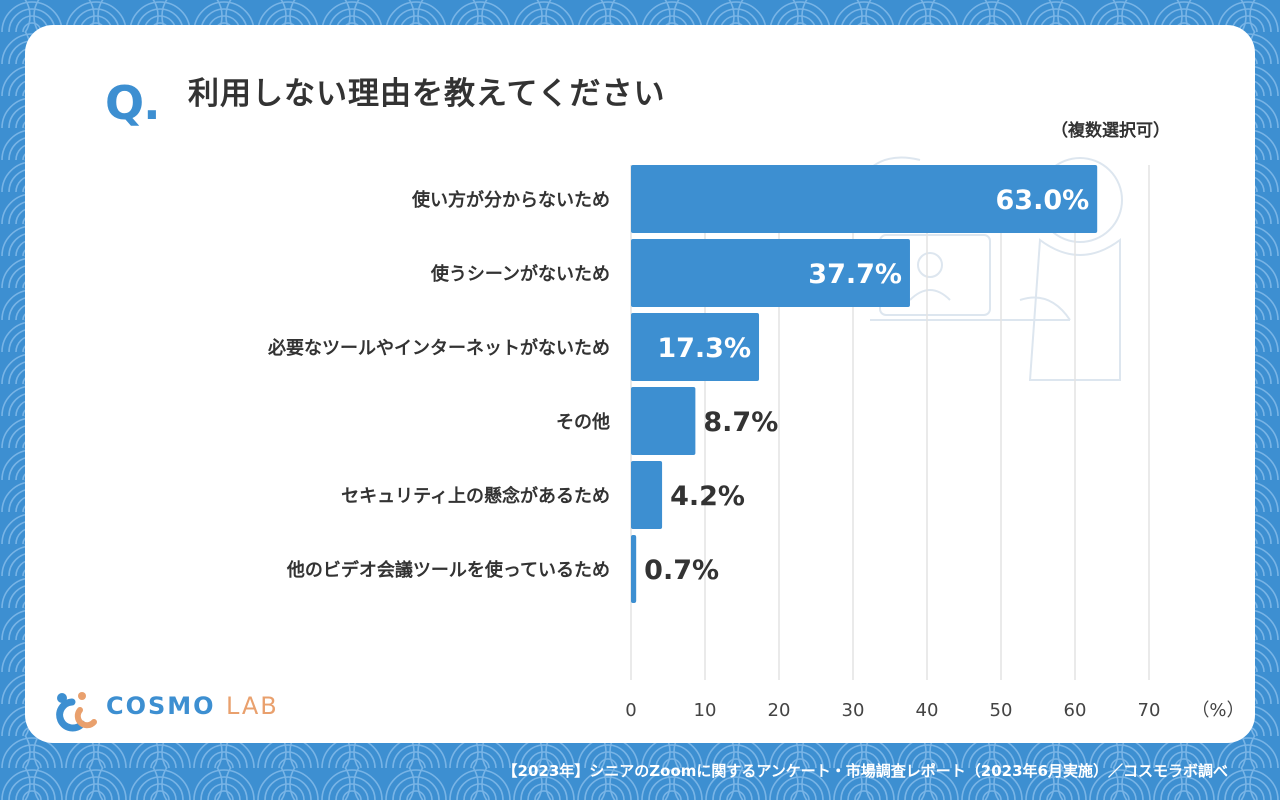 The height and width of the screenshot is (800, 1280). What do you see at coordinates (1043, 200) in the screenshot?
I see `value-label: 63.0%` at bounding box center [1043, 200].